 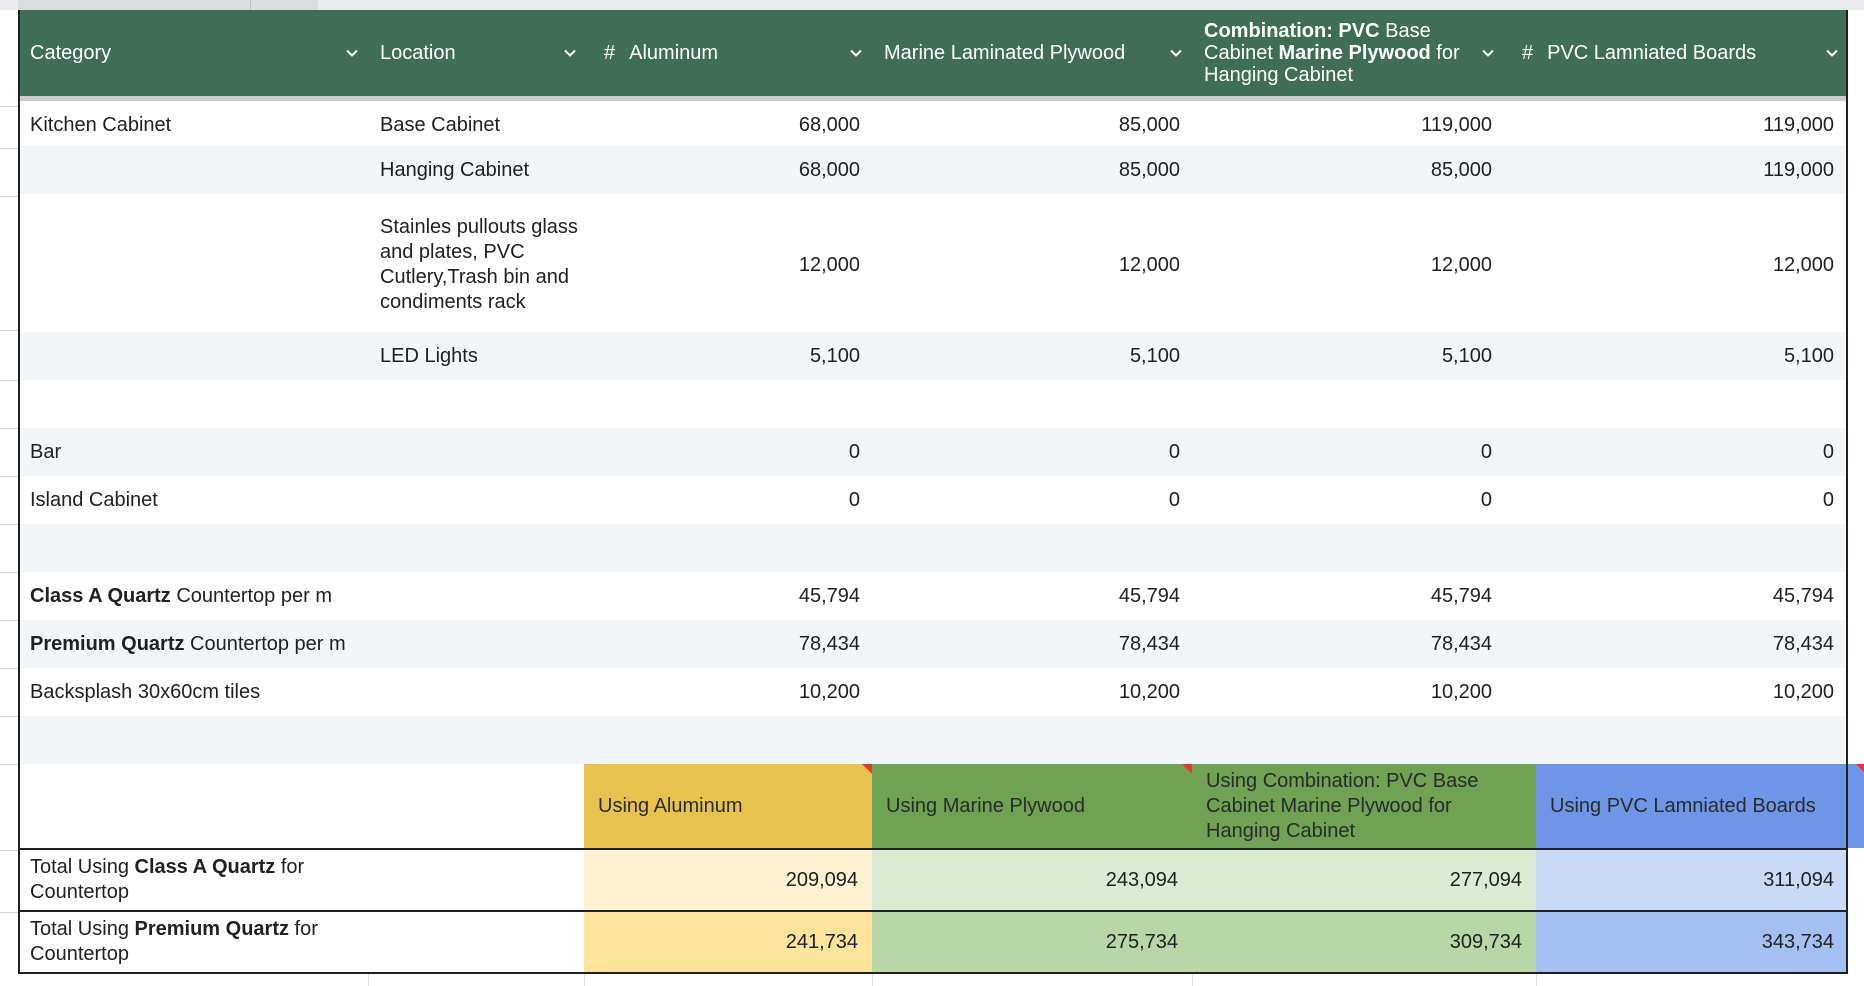 What do you see at coordinates (1364, 942) in the screenshot?
I see `summary-value-combination: 309,734` at bounding box center [1364, 942].